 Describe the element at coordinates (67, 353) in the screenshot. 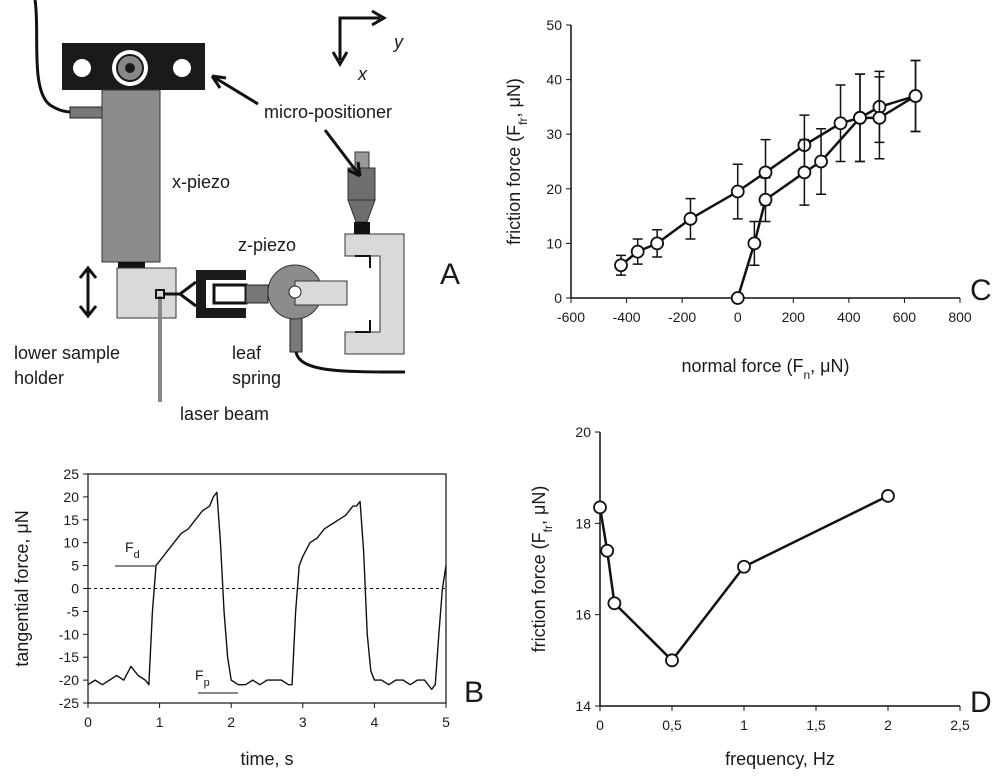

I see `label: lower sample` at that location.